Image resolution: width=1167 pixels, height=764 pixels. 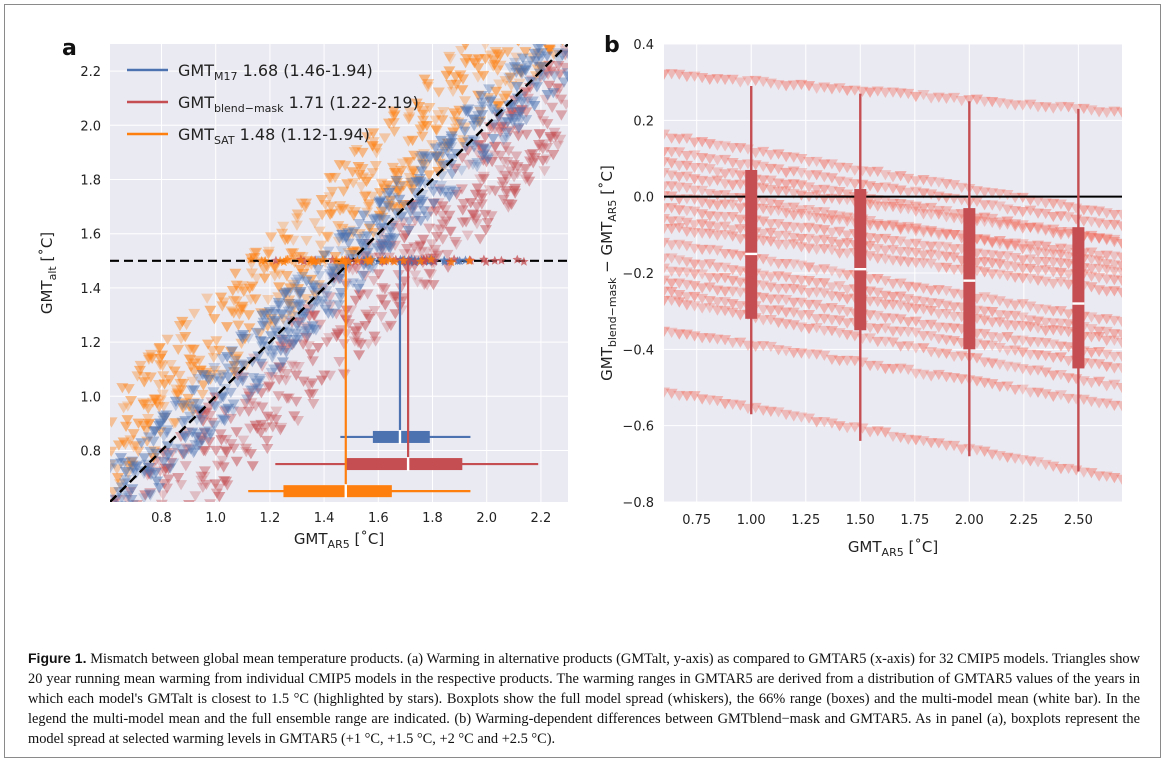 I want to click on x-tick-label: 2.2, so click(x=541, y=518).